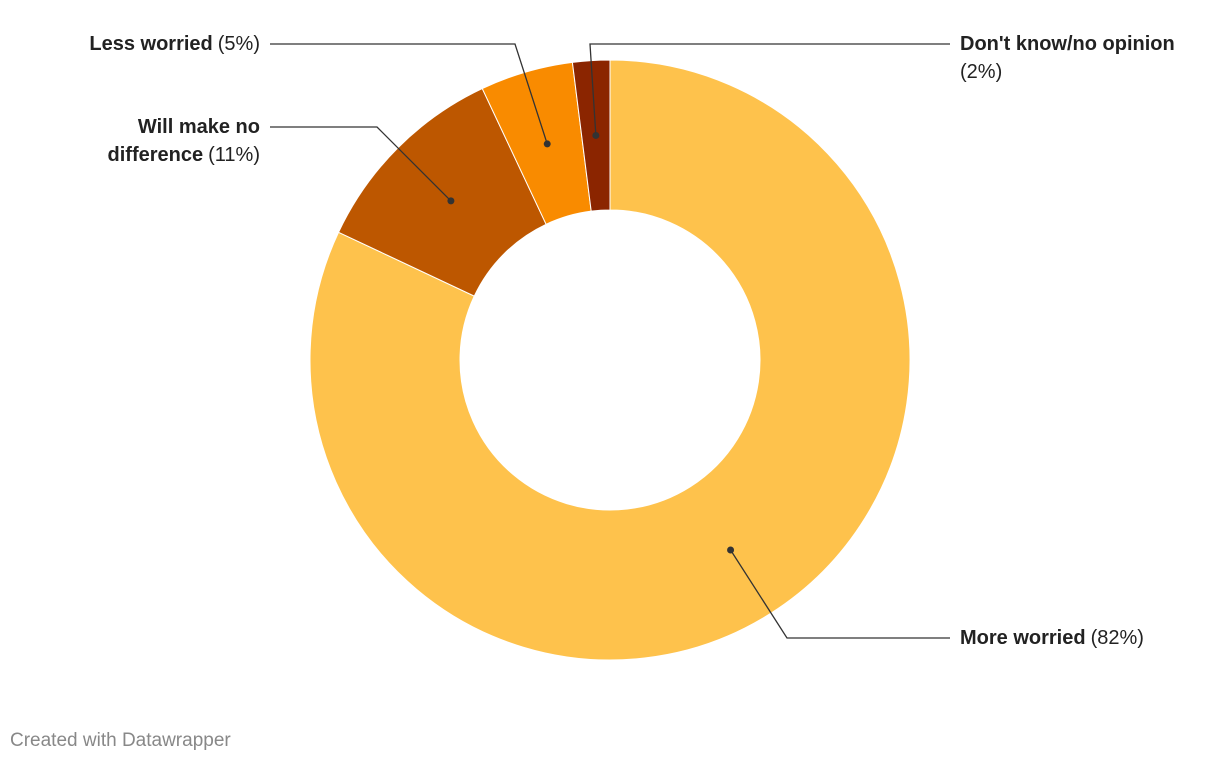 This screenshot has width=1220, height=766. I want to click on value-label: (82%), so click(1117, 638).